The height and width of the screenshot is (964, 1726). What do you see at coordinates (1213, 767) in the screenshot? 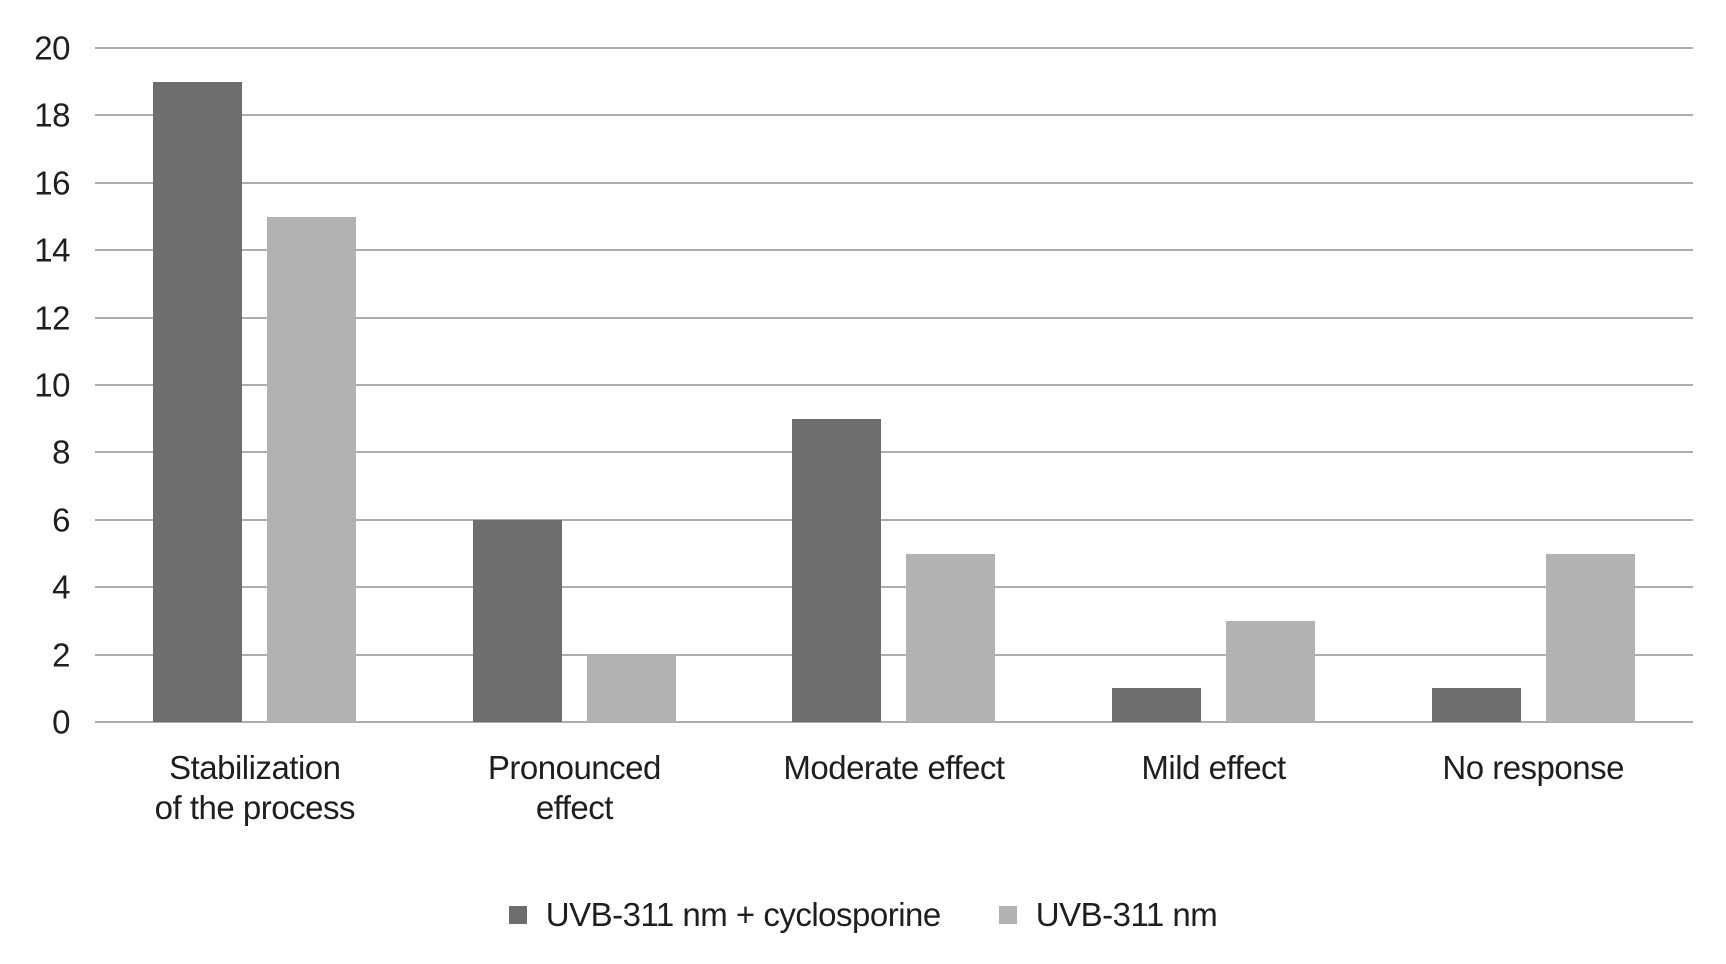
I see `x-axis-label: Mild effect` at bounding box center [1213, 767].